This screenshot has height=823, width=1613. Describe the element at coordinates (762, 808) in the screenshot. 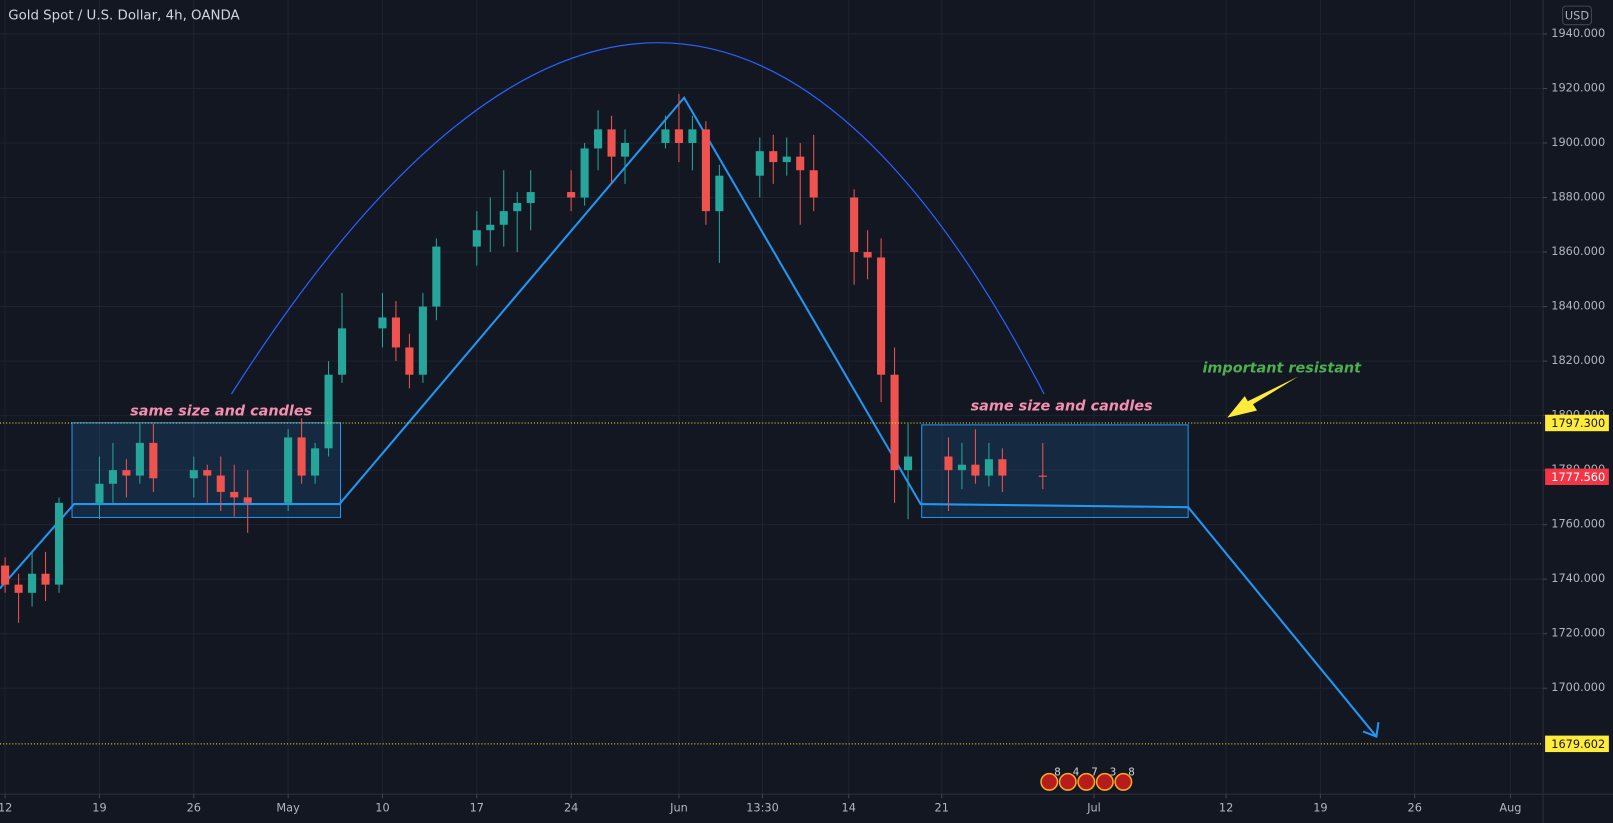

I see `x-tick-label: 13:30` at that location.